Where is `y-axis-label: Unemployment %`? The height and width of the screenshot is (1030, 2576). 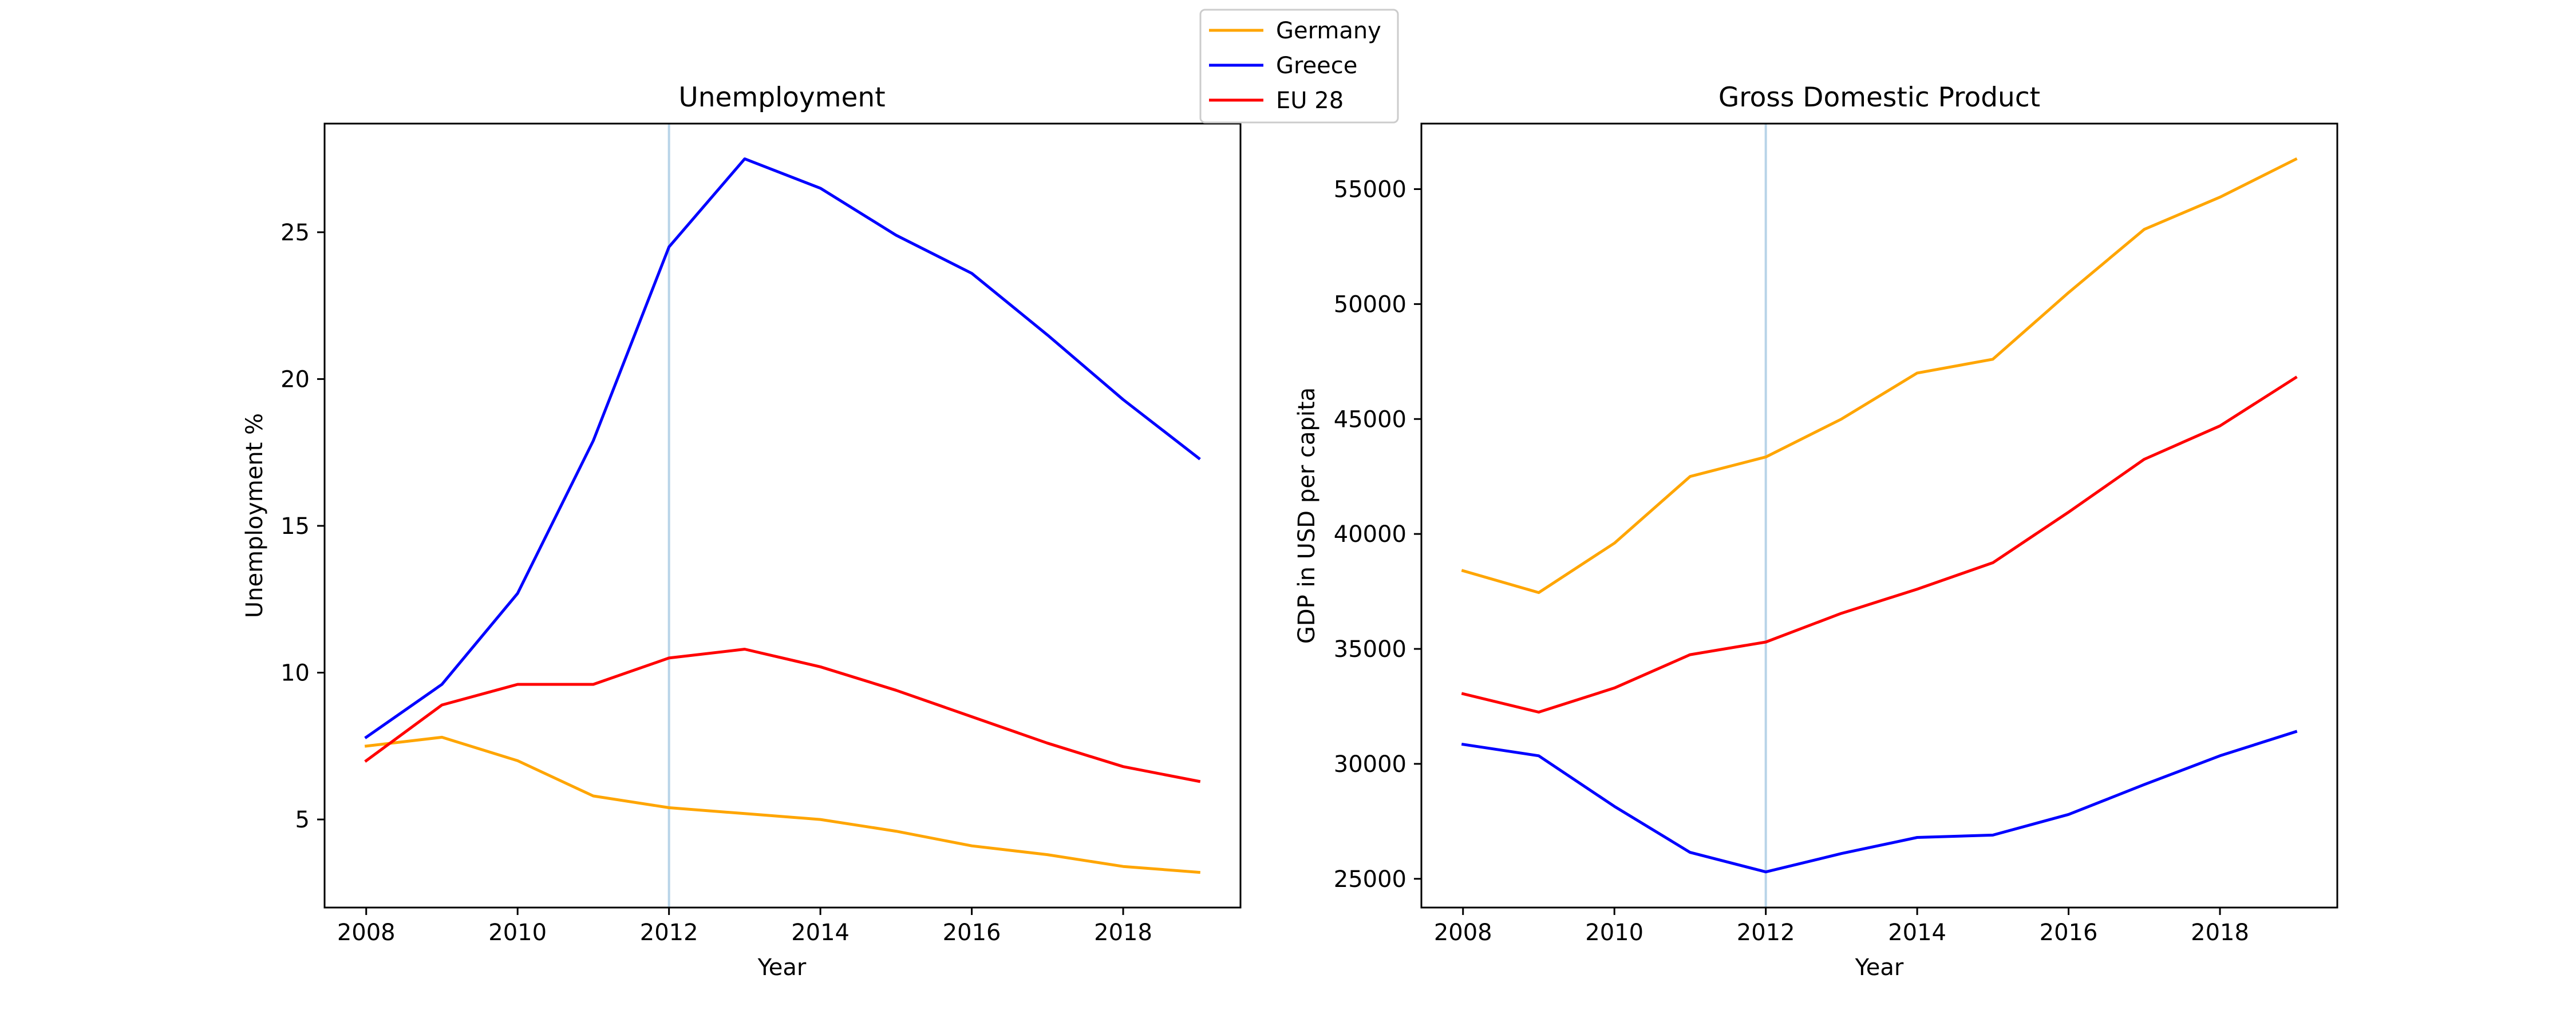 y-axis-label: Unemployment % is located at coordinates (255, 515).